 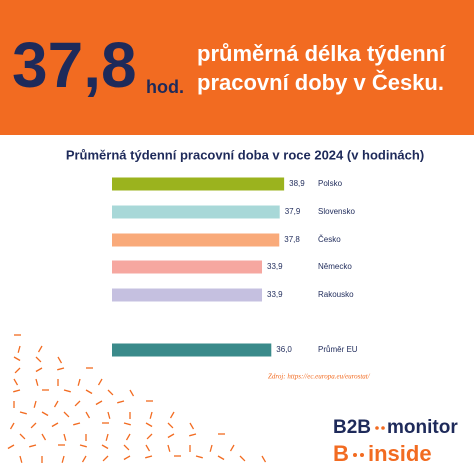 I want to click on headline-unit: hod., so click(x=165, y=87).